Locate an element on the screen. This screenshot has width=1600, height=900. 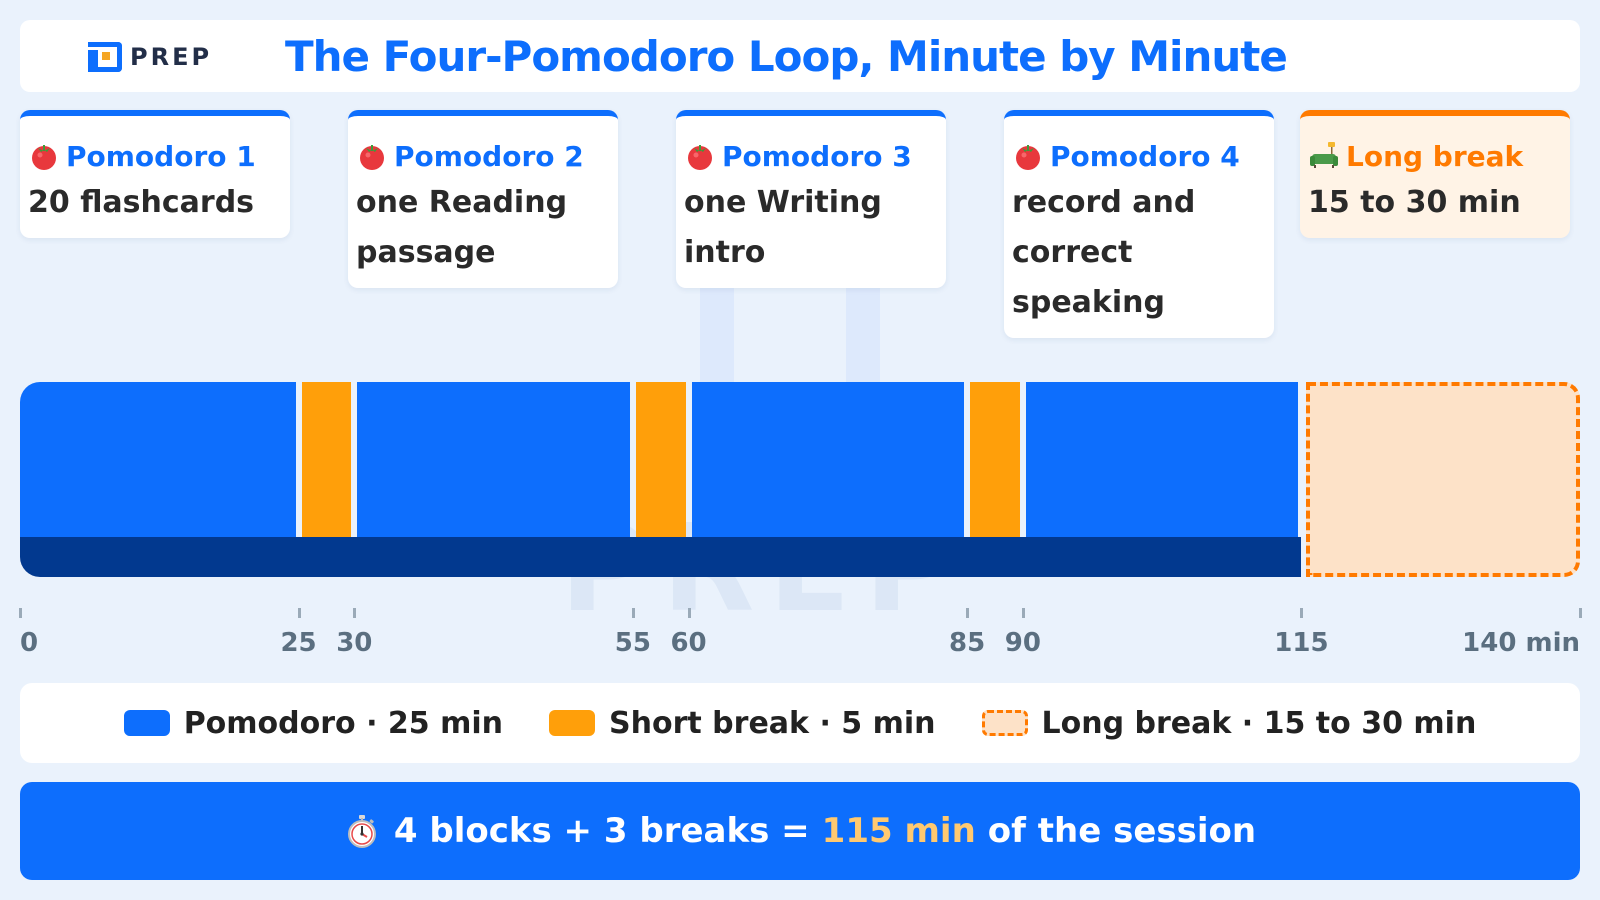
card-desc: 15 to 30 min is located at coordinates (1414, 202).